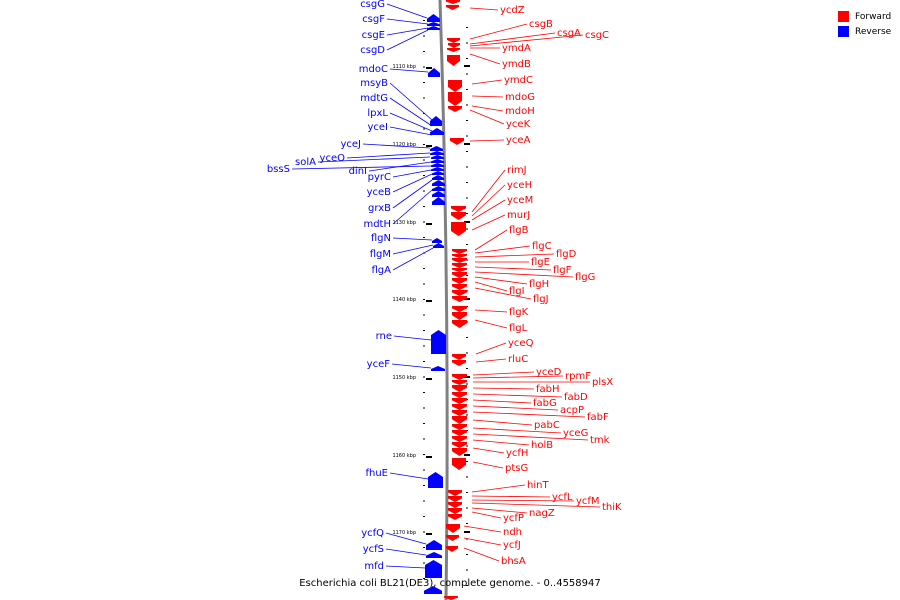 This screenshot has width=900, height=600. Describe the element at coordinates (379, 192) in the screenshot. I see `reverse-gene-label: yceB` at that location.